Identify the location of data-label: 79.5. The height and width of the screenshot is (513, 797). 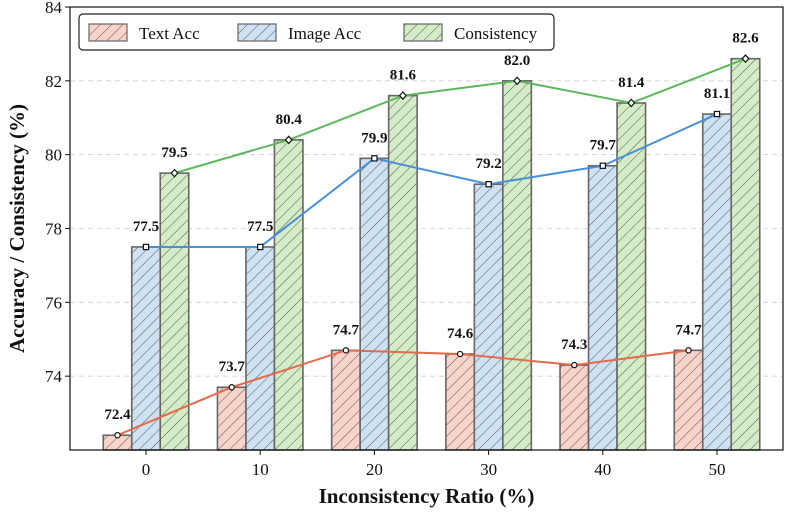
(174, 153).